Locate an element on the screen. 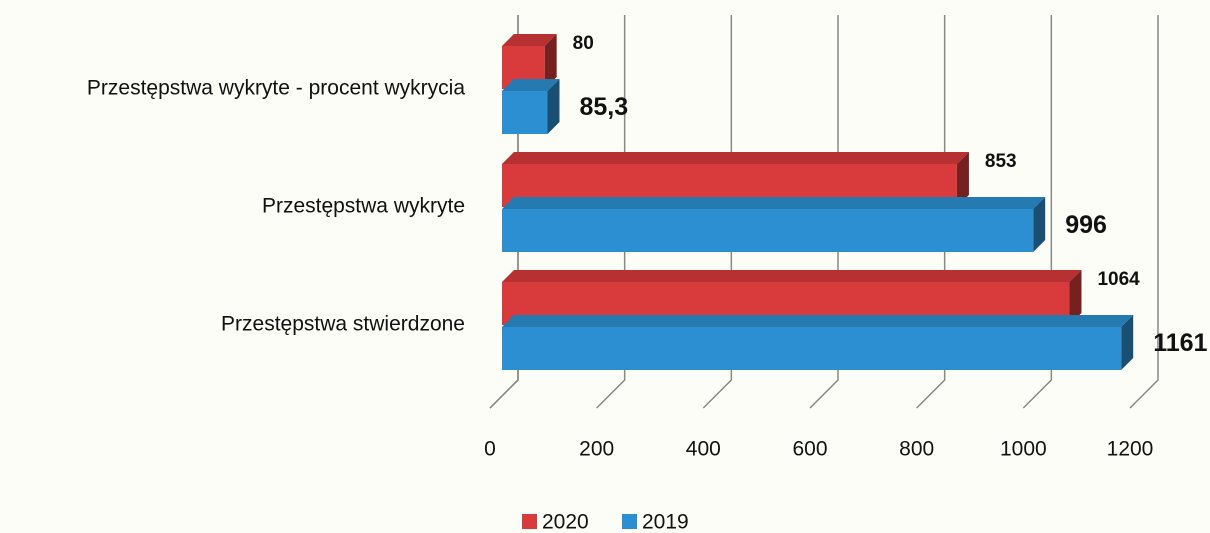 This screenshot has width=1210, height=533. value-label: 85,3 is located at coordinates (603, 107).